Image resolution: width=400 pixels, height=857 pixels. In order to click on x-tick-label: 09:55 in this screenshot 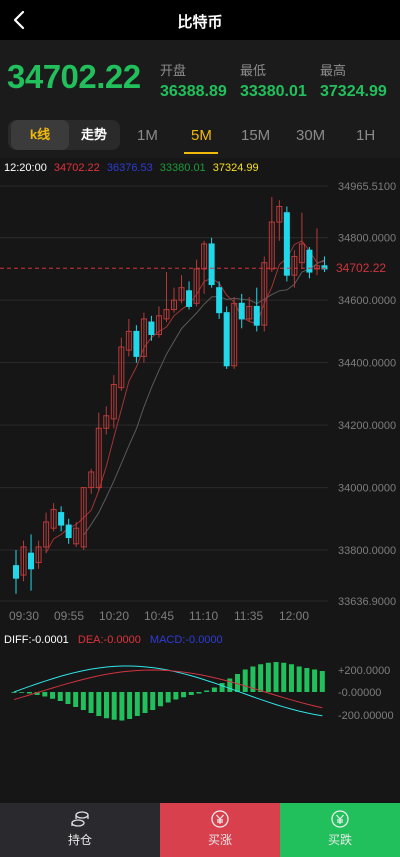, I will do `click(69, 616)`.